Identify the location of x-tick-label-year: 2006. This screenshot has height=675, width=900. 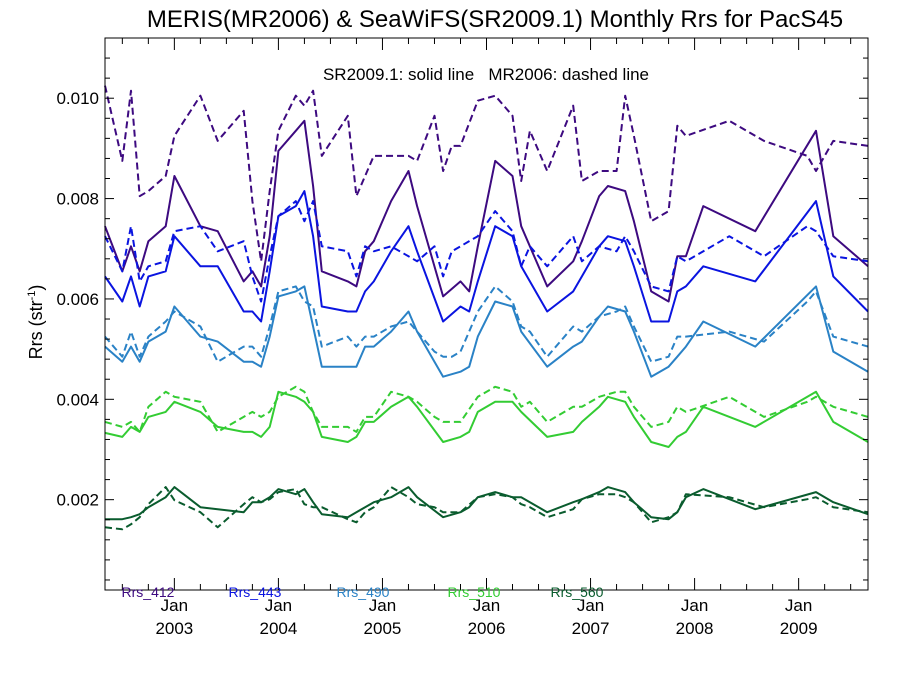
(487, 628).